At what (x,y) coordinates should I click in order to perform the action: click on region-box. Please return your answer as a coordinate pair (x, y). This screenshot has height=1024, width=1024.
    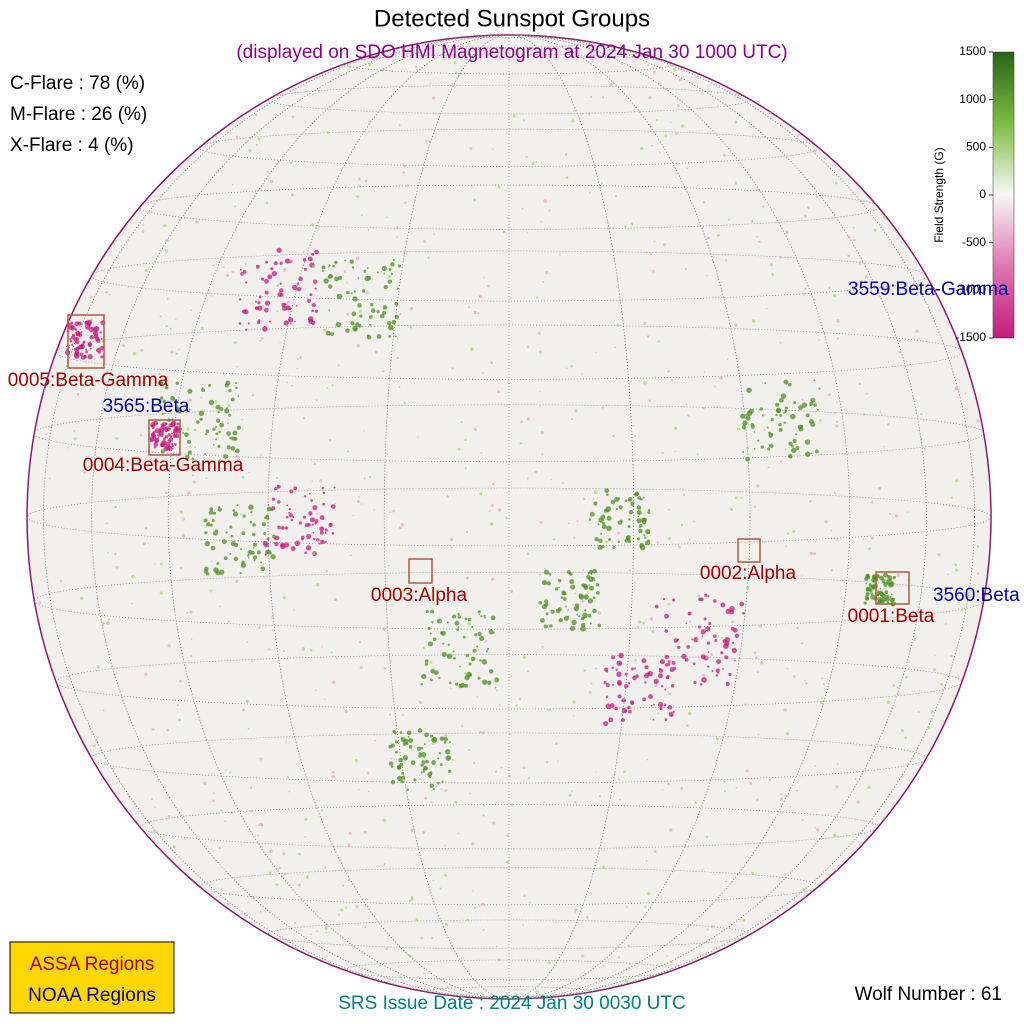
    Looking at the image, I should click on (420, 571).